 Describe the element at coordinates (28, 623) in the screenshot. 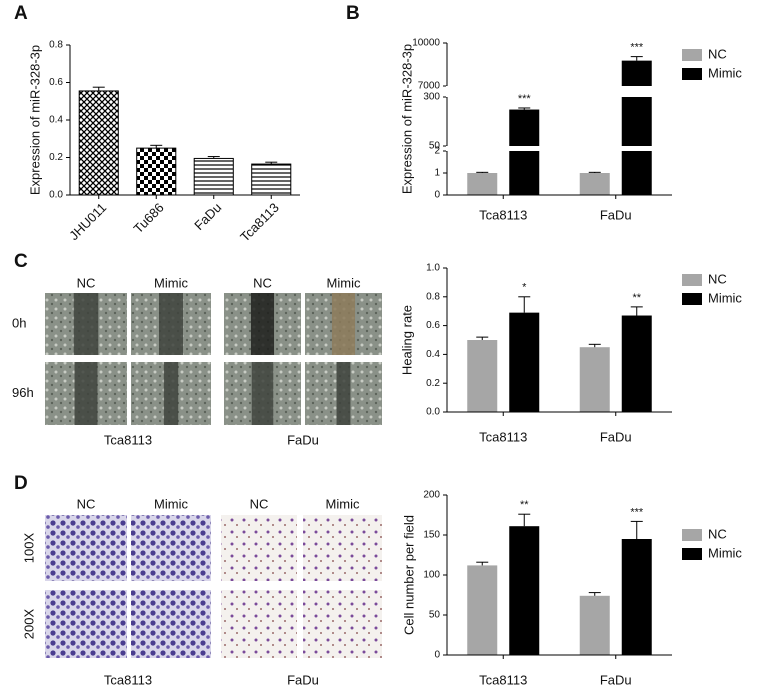

I see `row-label: 200X` at that location.